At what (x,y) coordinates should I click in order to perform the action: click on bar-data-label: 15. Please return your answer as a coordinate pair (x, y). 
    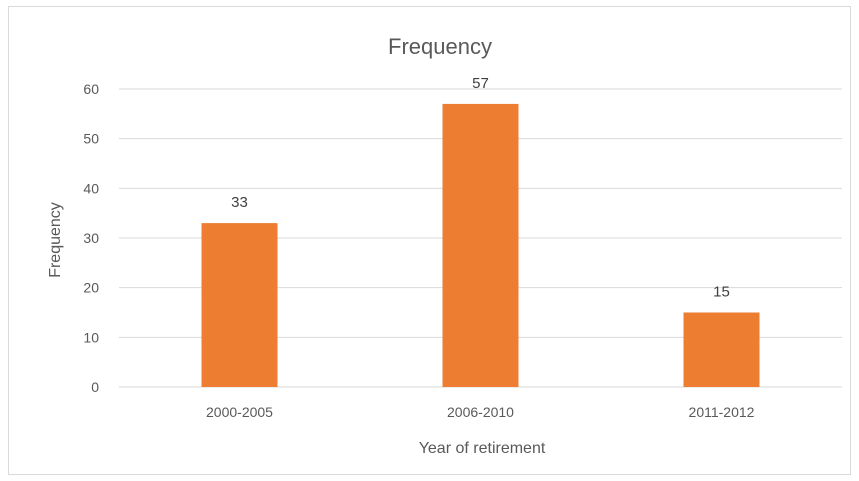
    Looking at the image, I should click on (721, 292).